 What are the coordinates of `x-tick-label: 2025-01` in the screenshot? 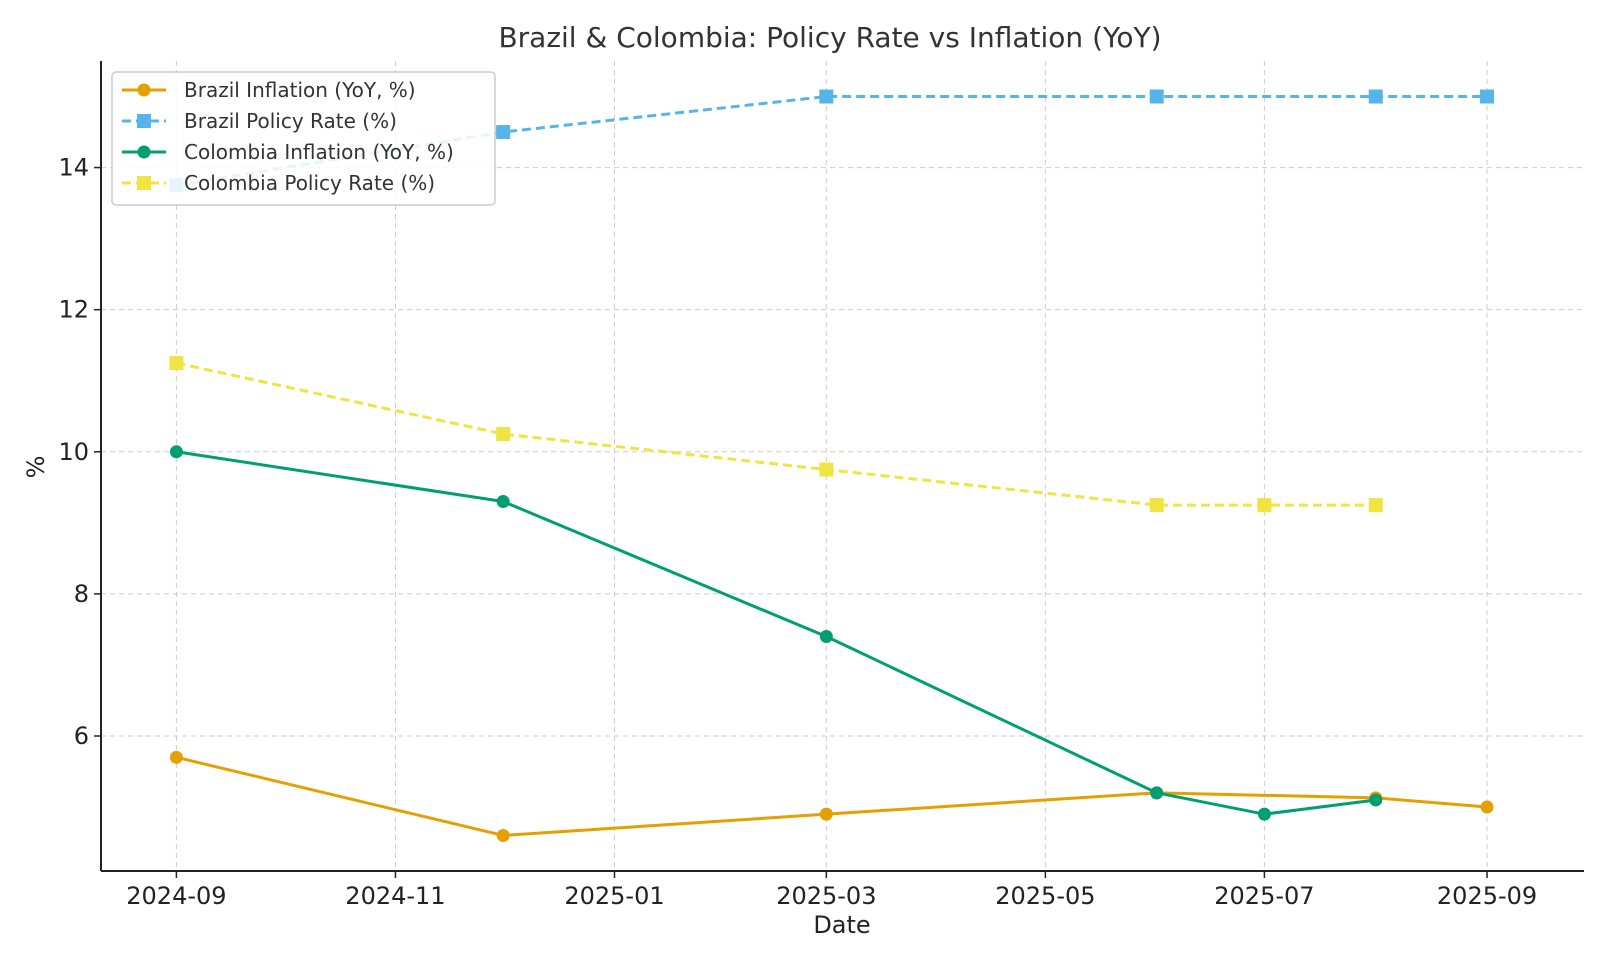 It's located at (614, 896).